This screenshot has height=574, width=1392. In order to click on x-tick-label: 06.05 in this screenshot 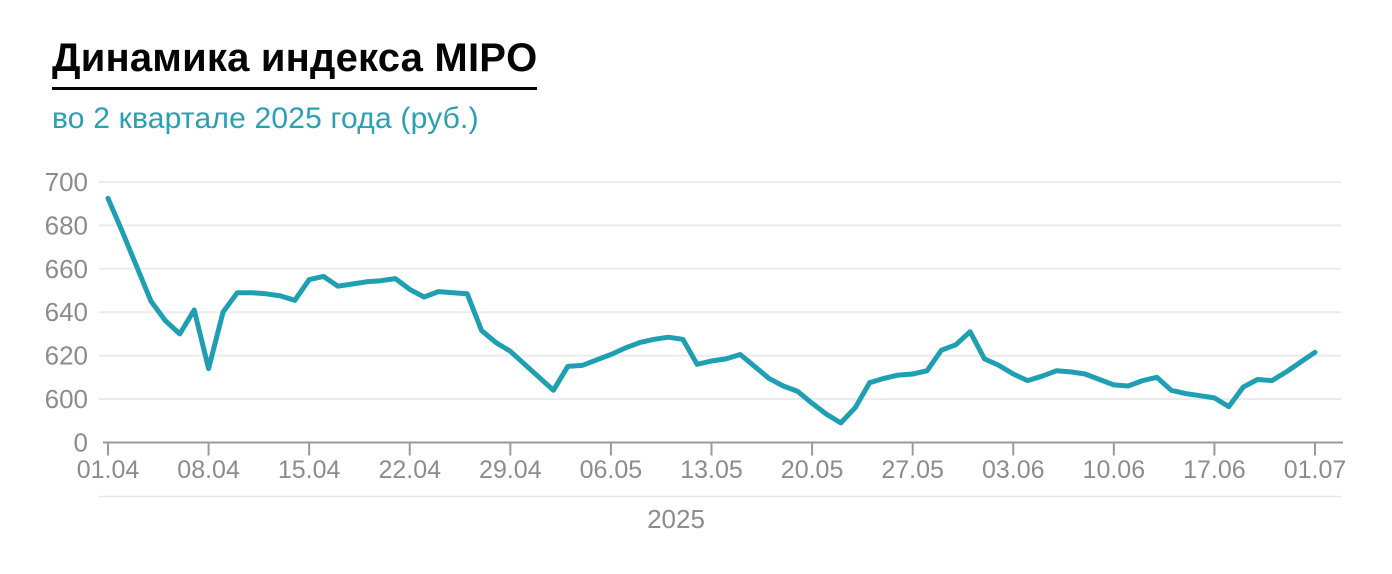, I will do `click(611, 470)`.